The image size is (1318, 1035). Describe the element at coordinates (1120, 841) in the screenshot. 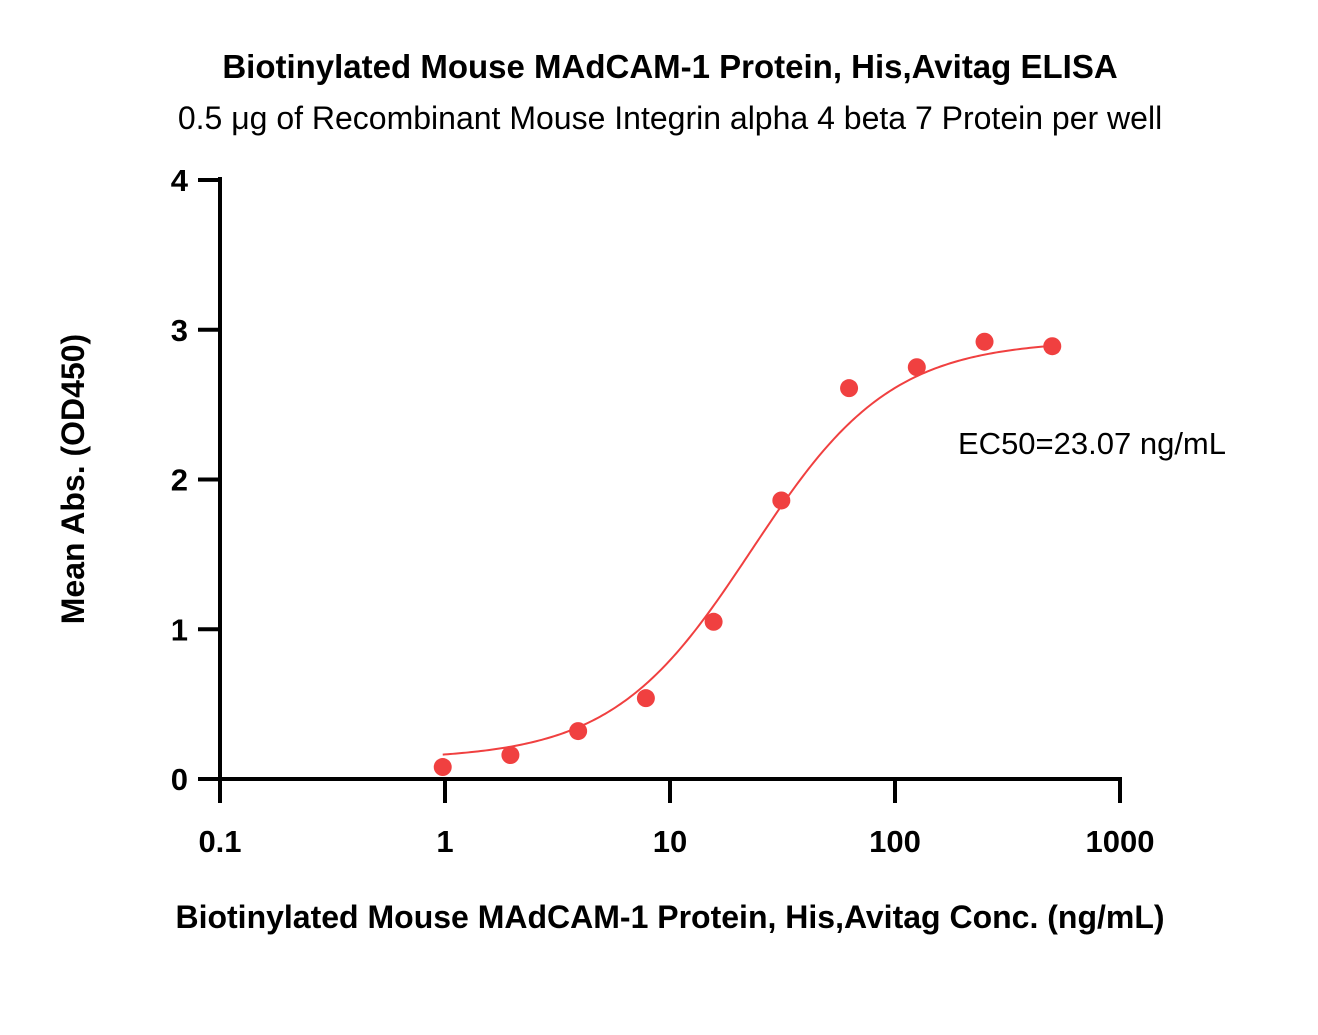

I see `x-tick-label: 1000` at that location.